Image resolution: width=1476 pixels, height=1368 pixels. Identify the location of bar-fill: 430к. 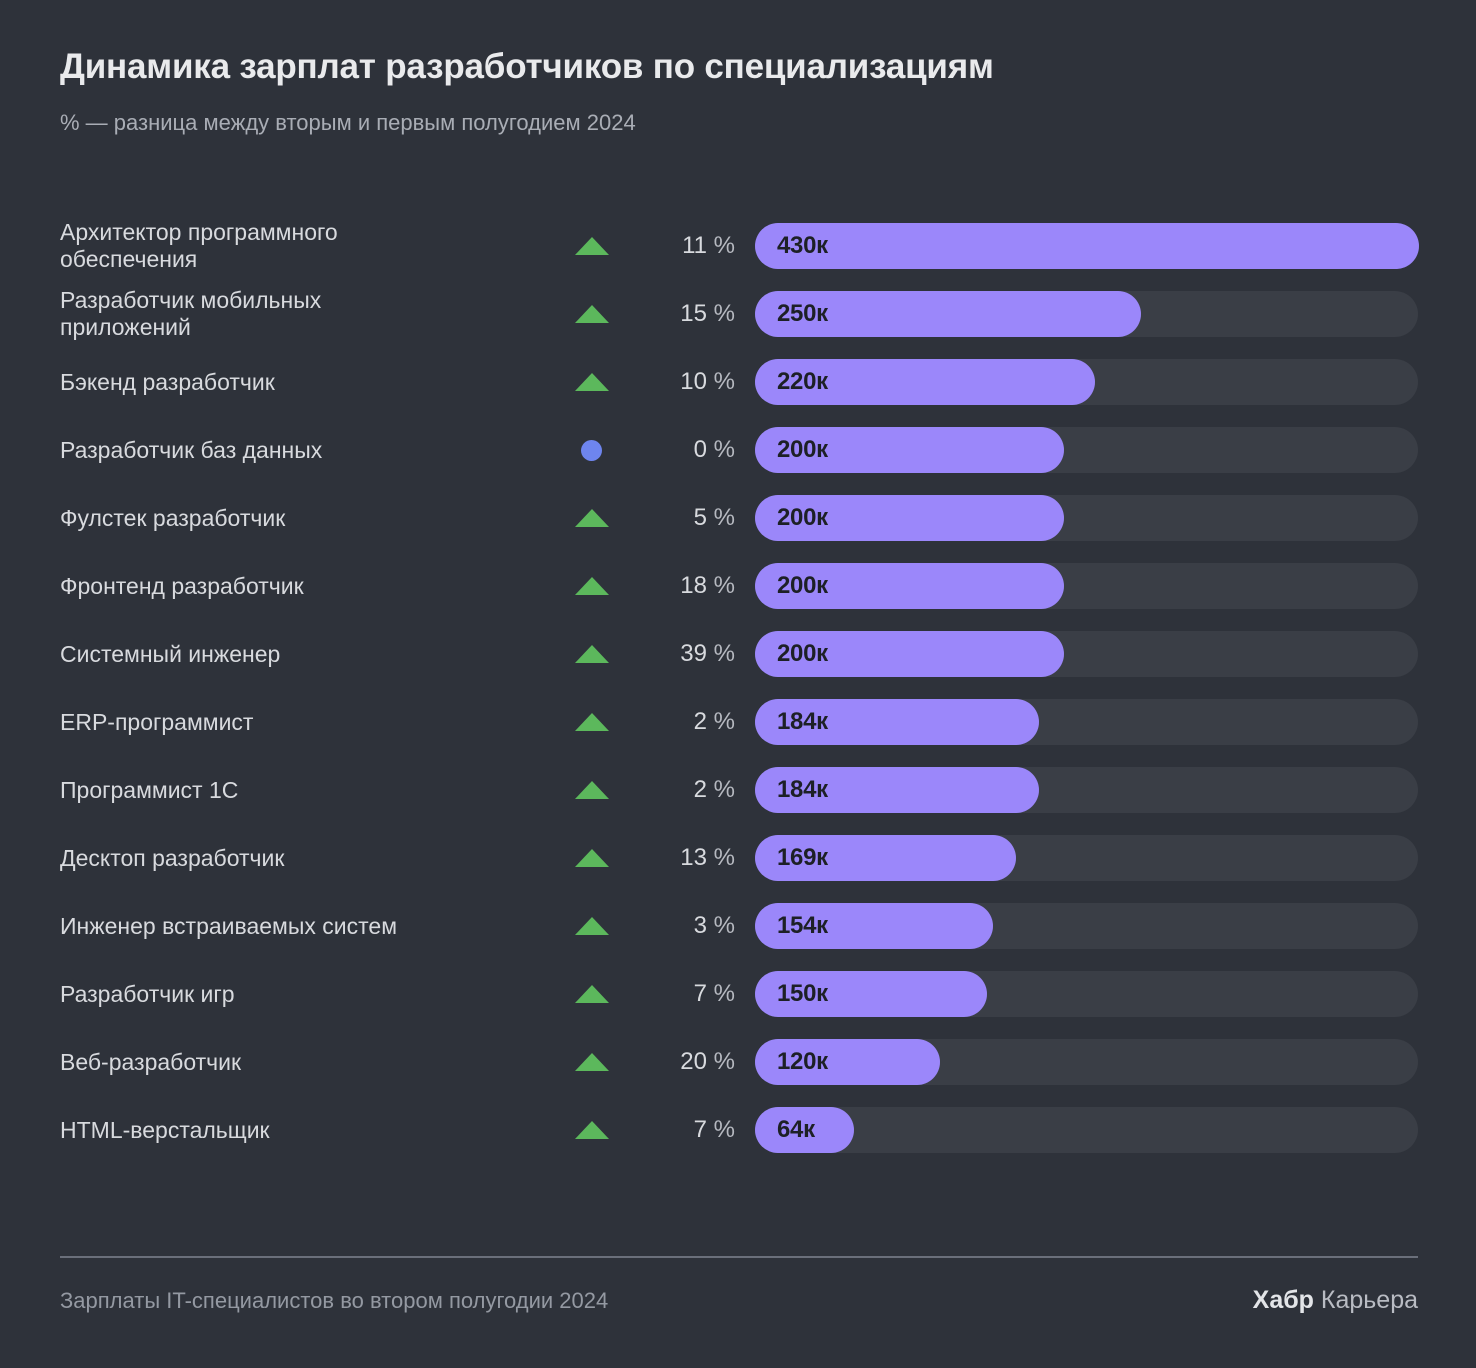
(1087, 246).